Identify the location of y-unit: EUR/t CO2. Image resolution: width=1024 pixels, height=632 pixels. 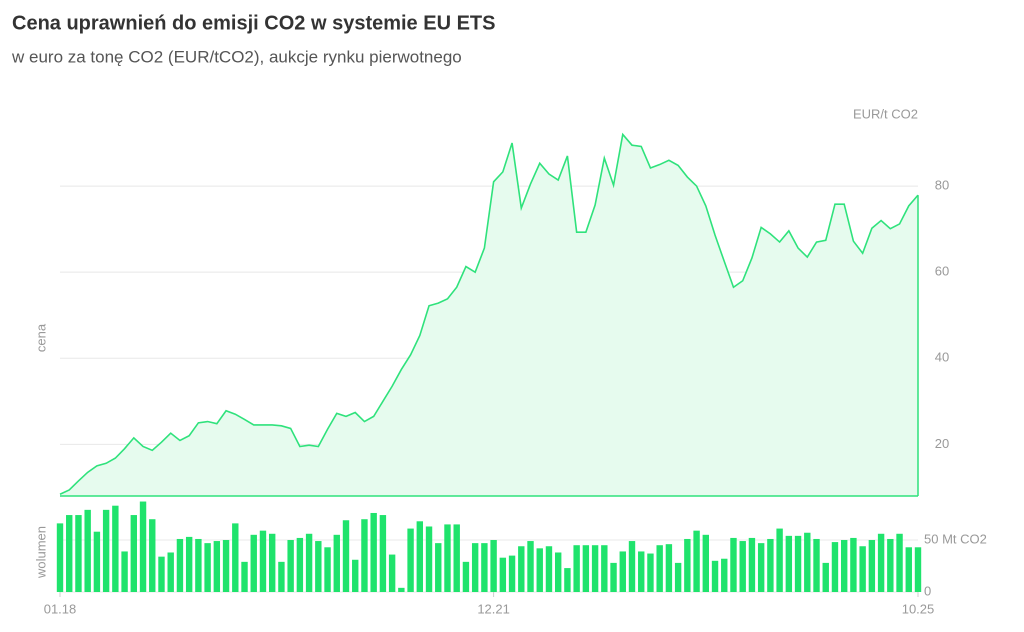
(885, 113).